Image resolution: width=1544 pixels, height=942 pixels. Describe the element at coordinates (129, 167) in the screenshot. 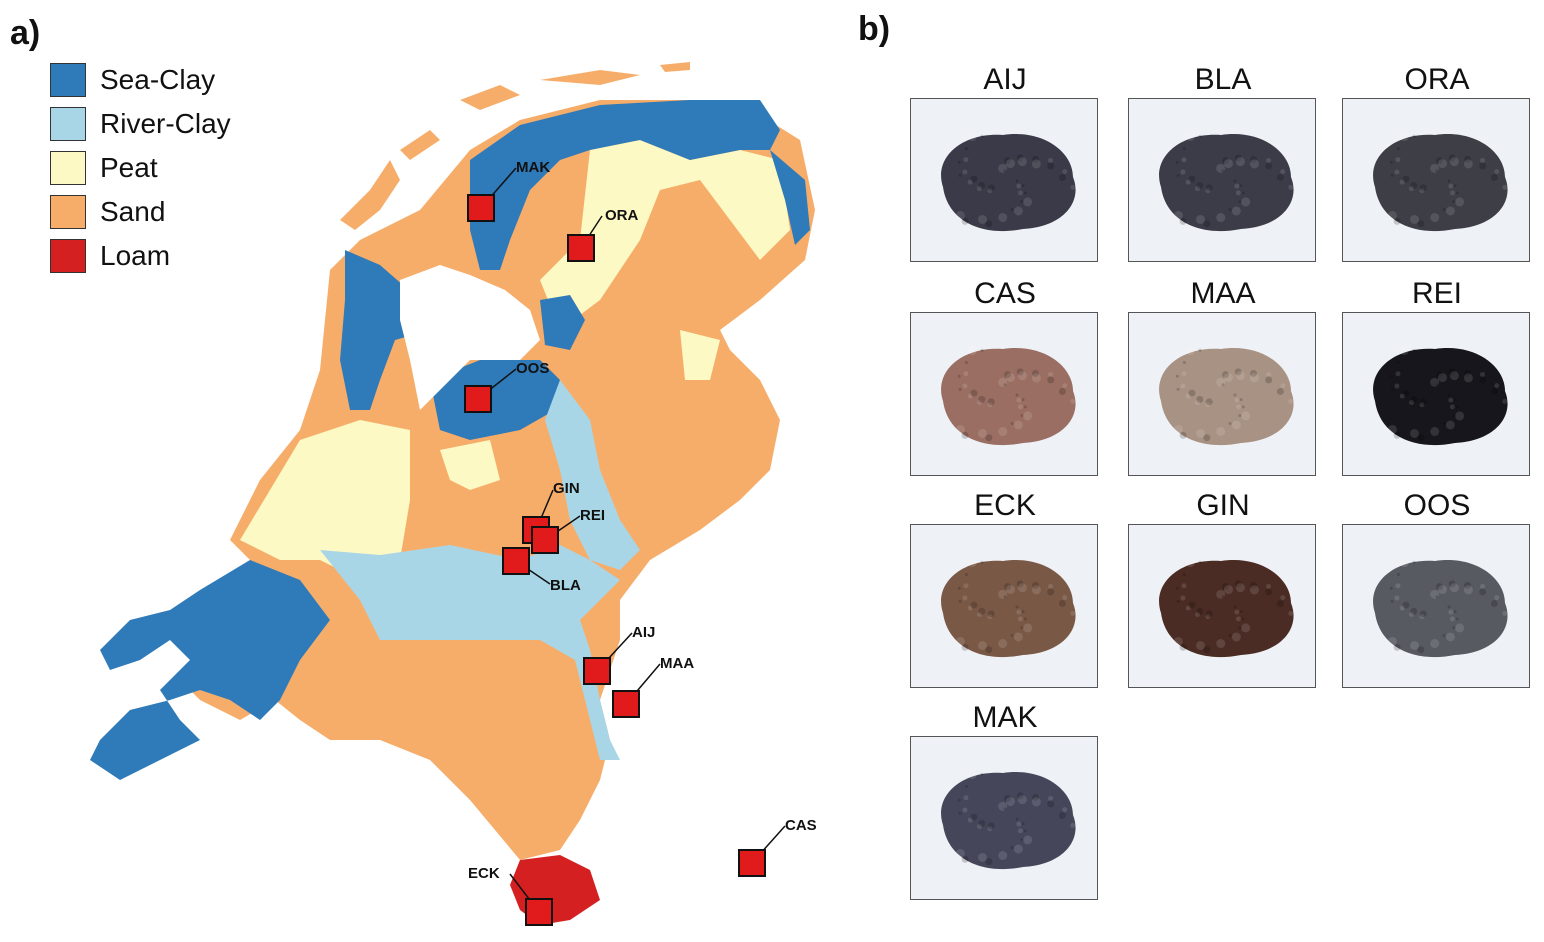

I see `legend-label: Peat` at that location.